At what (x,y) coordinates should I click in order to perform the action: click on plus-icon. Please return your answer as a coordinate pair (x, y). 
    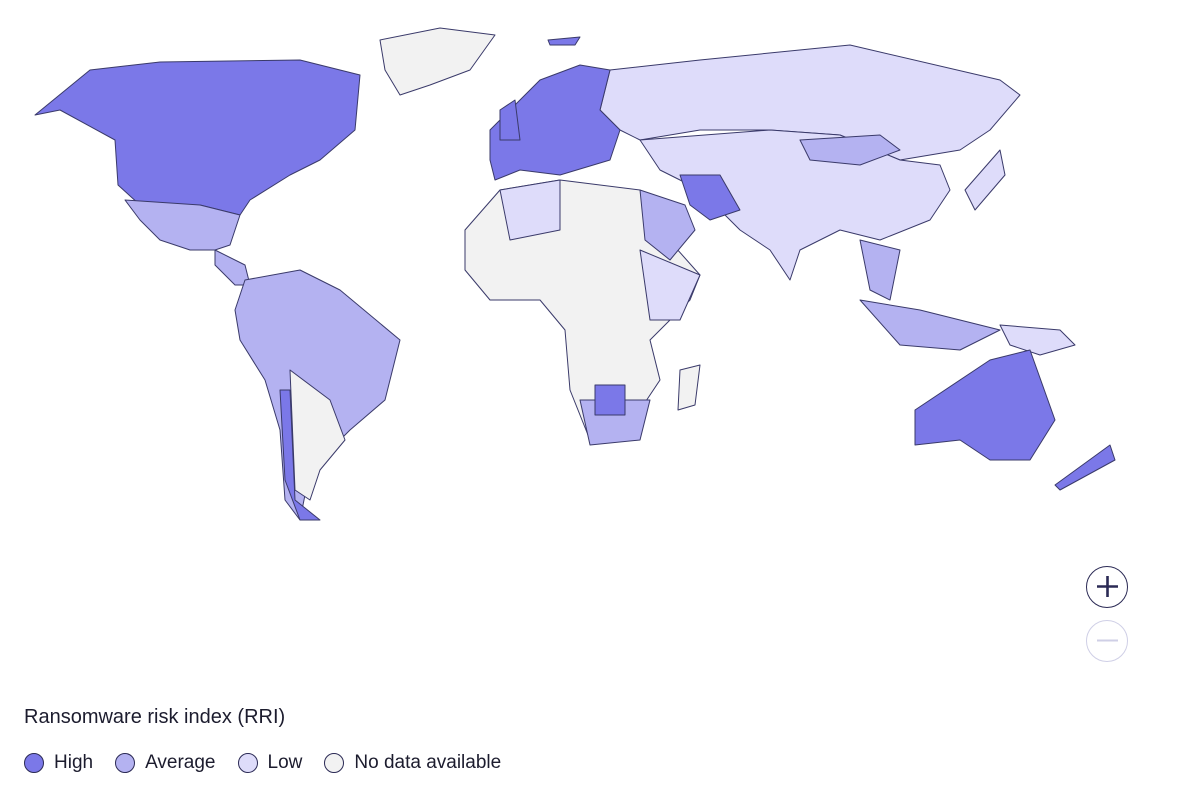
    Looking at the image, I should click on (1107, 586).